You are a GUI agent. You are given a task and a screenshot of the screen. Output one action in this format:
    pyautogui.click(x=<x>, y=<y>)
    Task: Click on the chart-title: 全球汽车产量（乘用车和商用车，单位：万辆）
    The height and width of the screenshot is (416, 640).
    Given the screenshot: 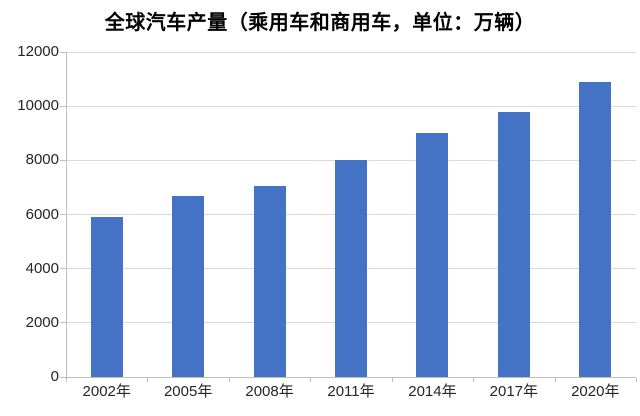 What is the action you would take?
    pyautogui.click(x=320, y=23)
    